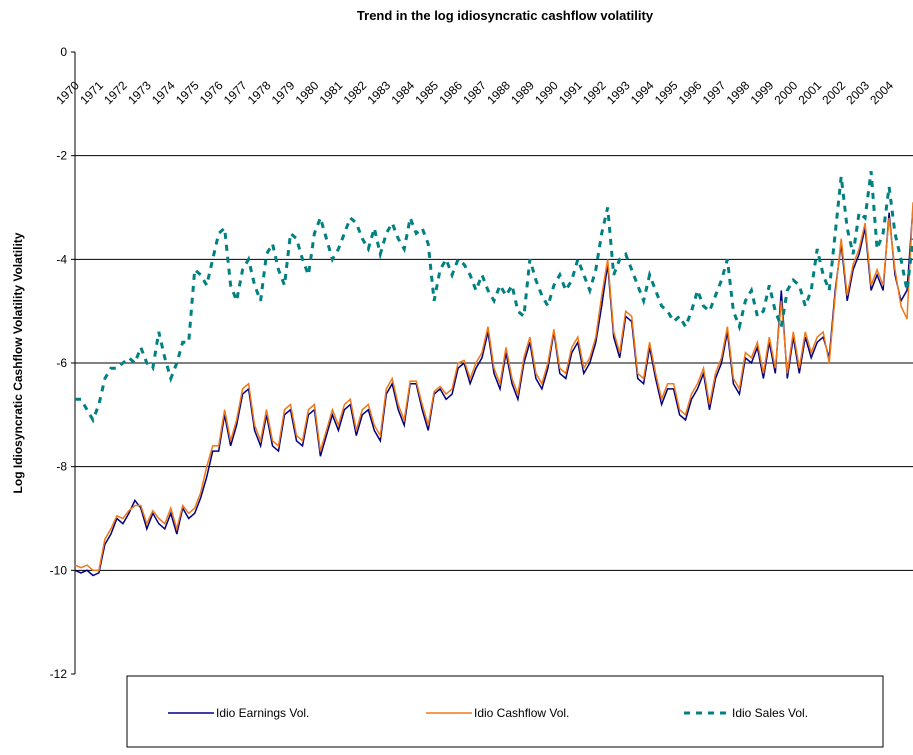  I want to click on x-tick-label: 2004, so click(881, 92).